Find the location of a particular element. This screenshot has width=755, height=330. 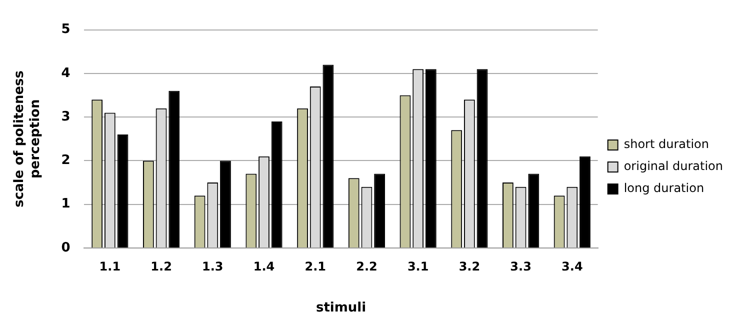

y-tick-label: 2 is located at coordinates (65, 160).